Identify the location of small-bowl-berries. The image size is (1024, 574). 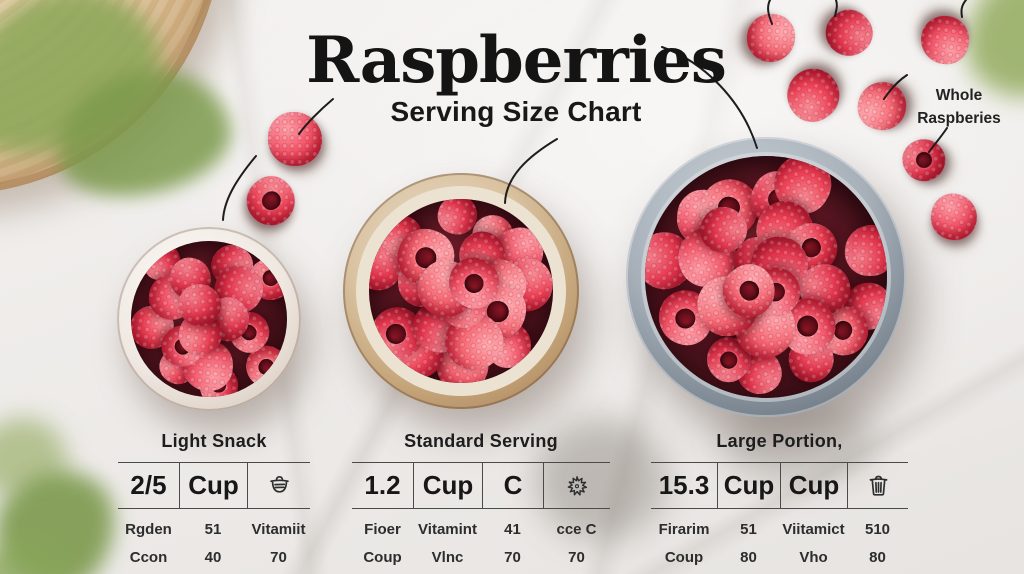
(209, 319).